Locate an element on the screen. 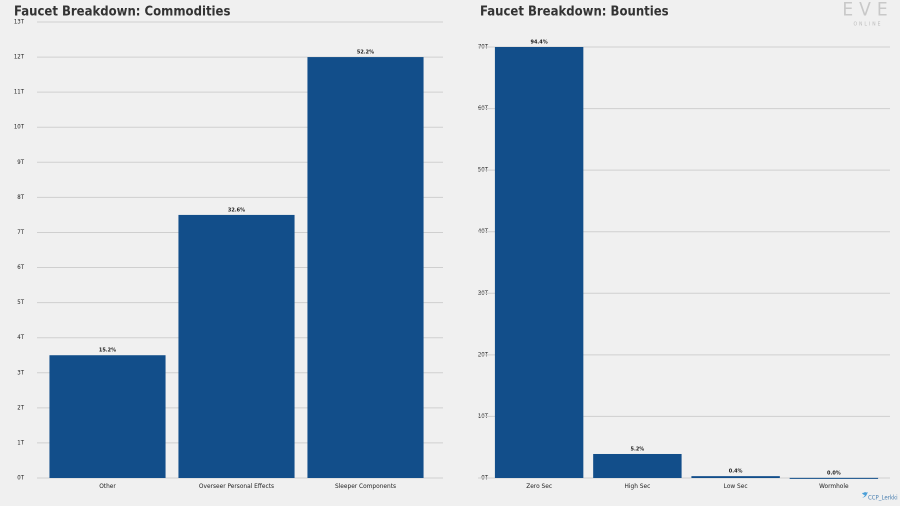 Image resolution: width=900 pixels, height=506 pixels. x-tick-label: Overseer Personal Effects is located at coordinates (236, 486).